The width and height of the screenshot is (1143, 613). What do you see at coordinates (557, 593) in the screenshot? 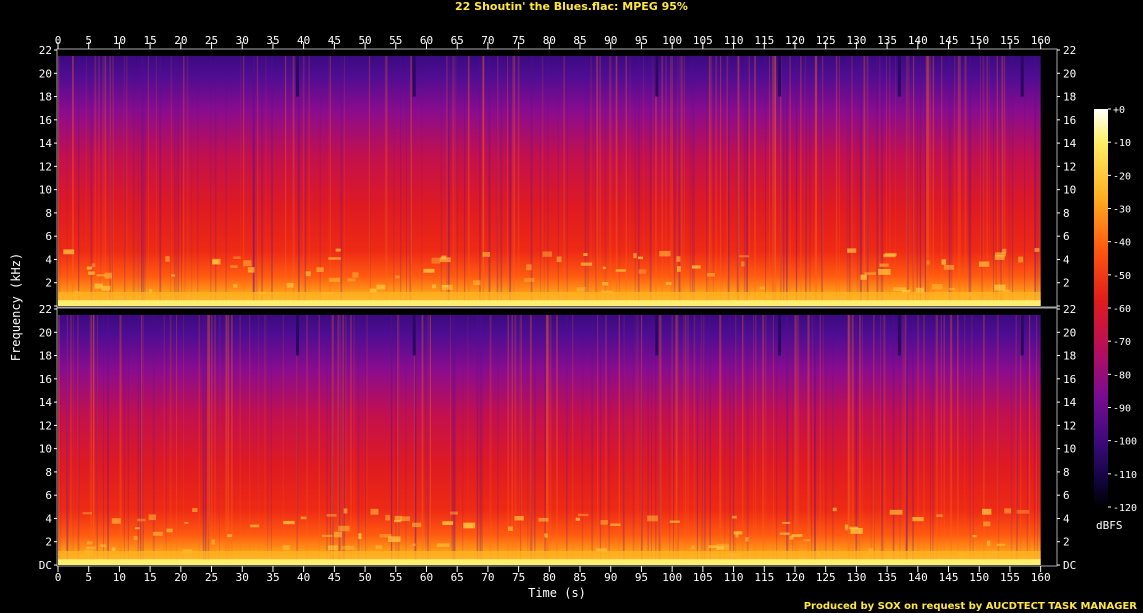
I see `x-axis-label: Time (s)` at bounding box center [557, 593].